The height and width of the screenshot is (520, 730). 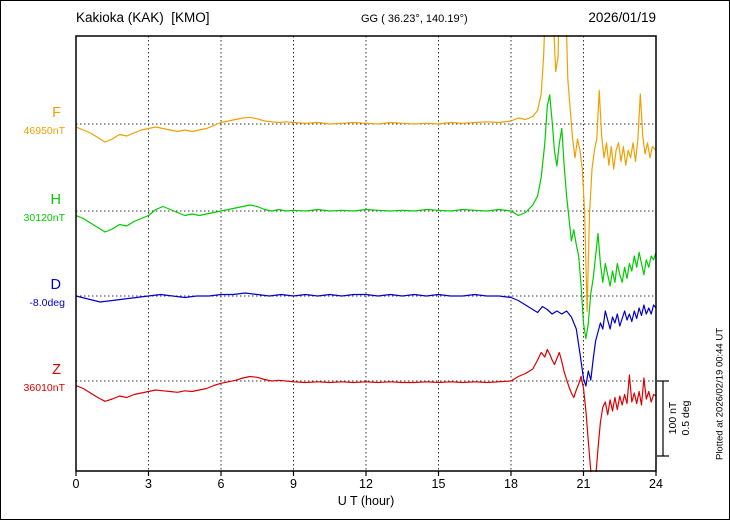 I want to click on trace-baseline-value-H: 30120nT, so click(x=44, y=218).